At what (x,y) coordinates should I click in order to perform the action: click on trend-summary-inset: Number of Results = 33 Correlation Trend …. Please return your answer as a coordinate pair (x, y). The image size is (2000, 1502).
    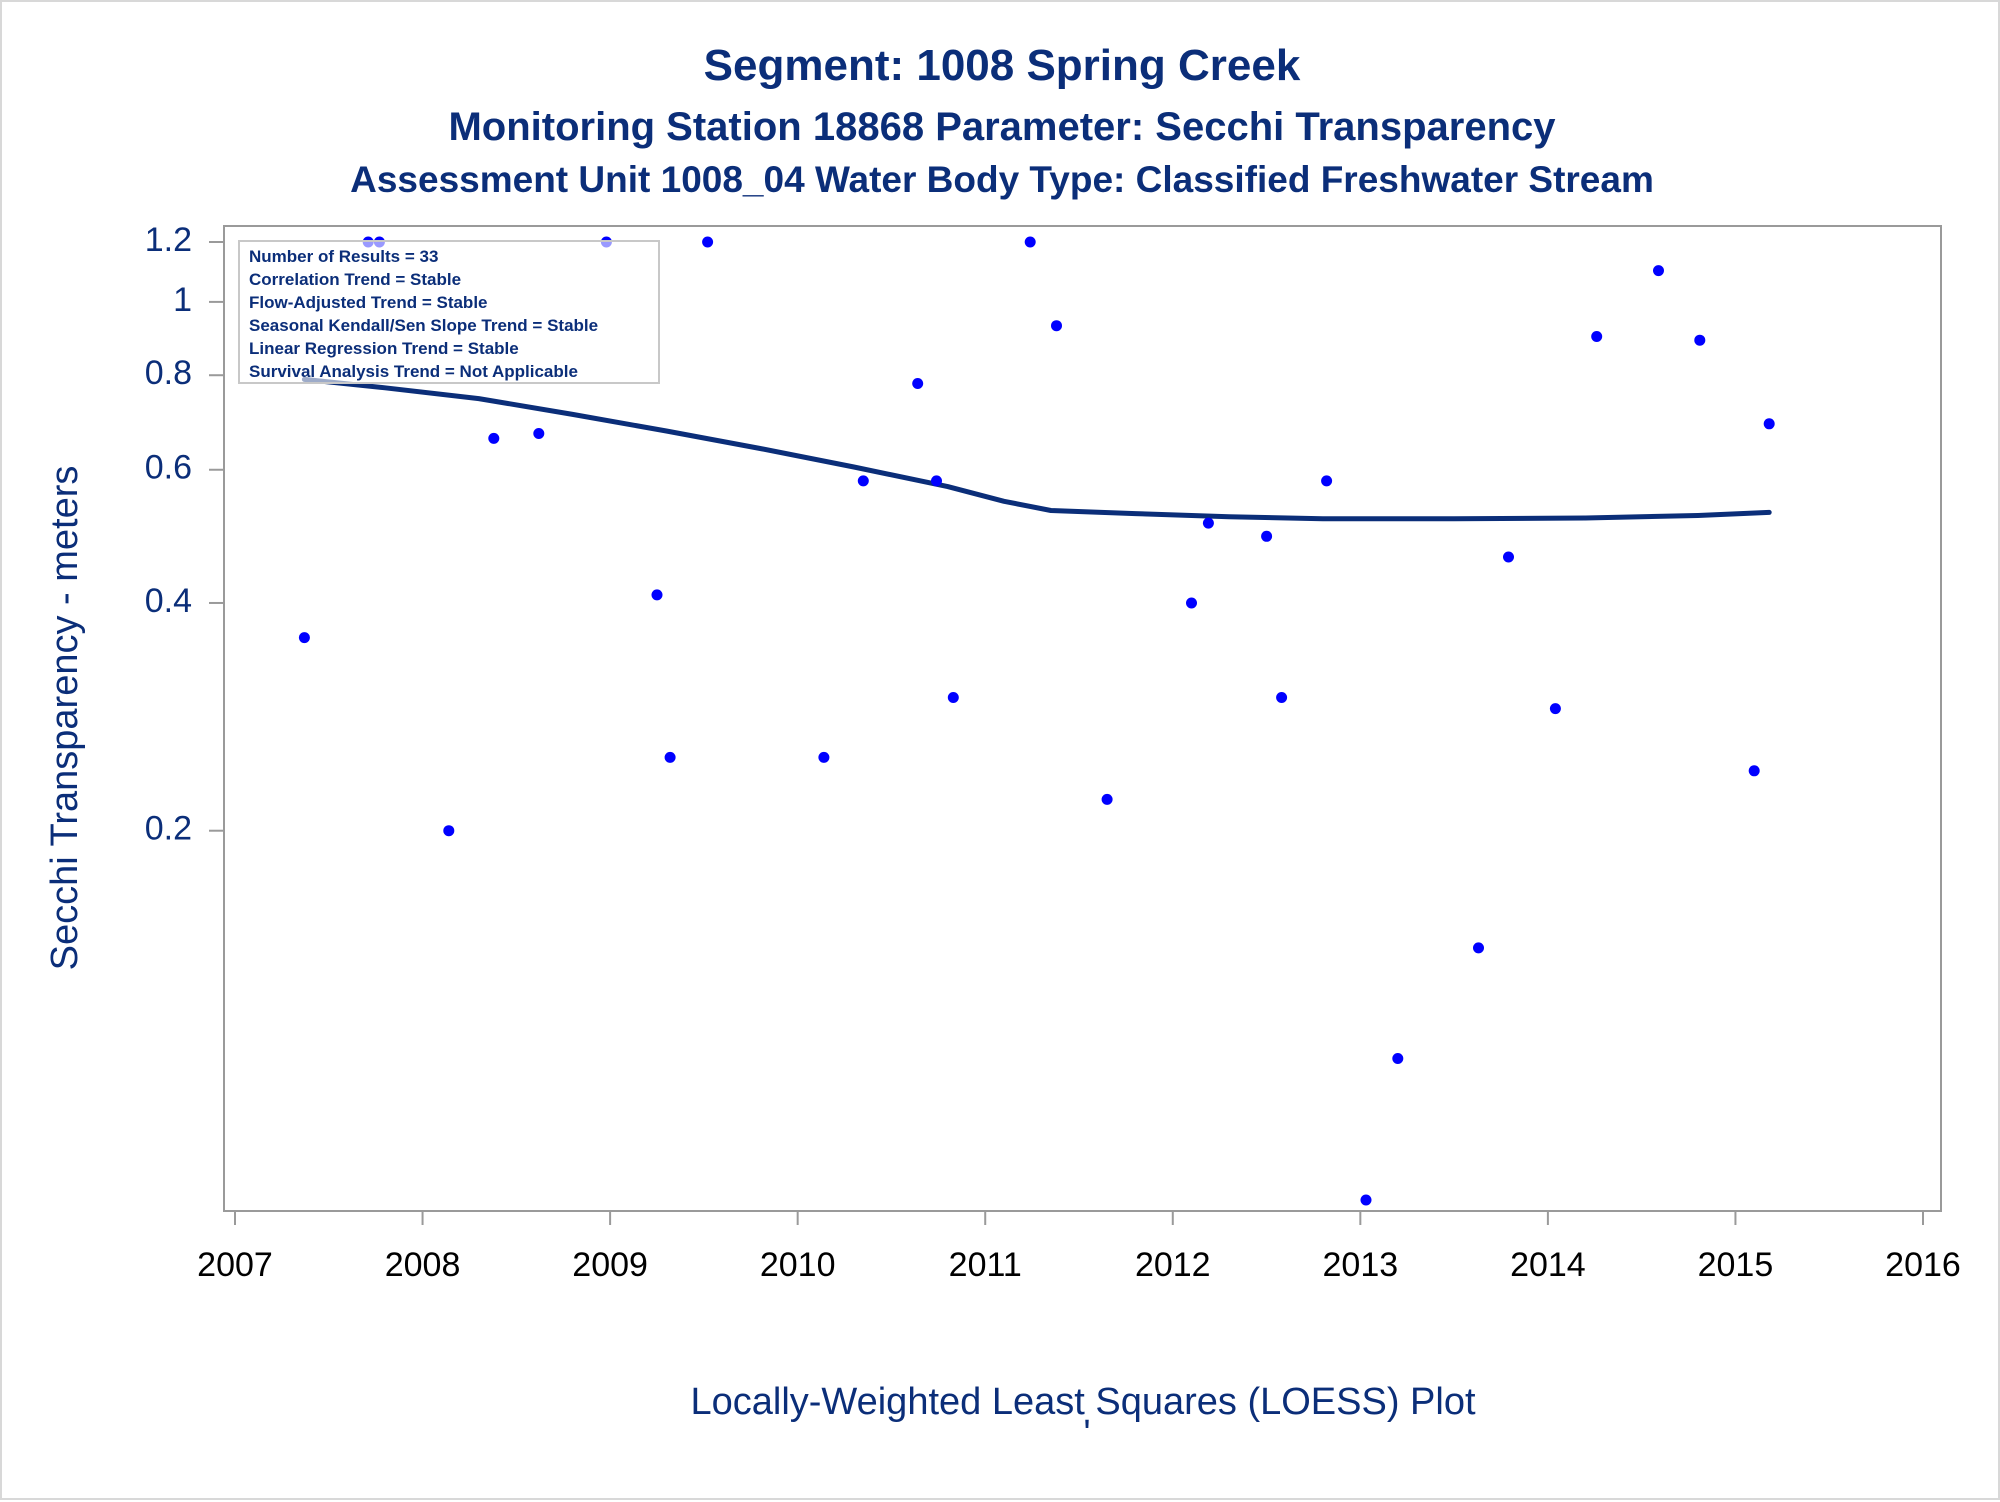
    Looking at the image, I should click on (449, 312).